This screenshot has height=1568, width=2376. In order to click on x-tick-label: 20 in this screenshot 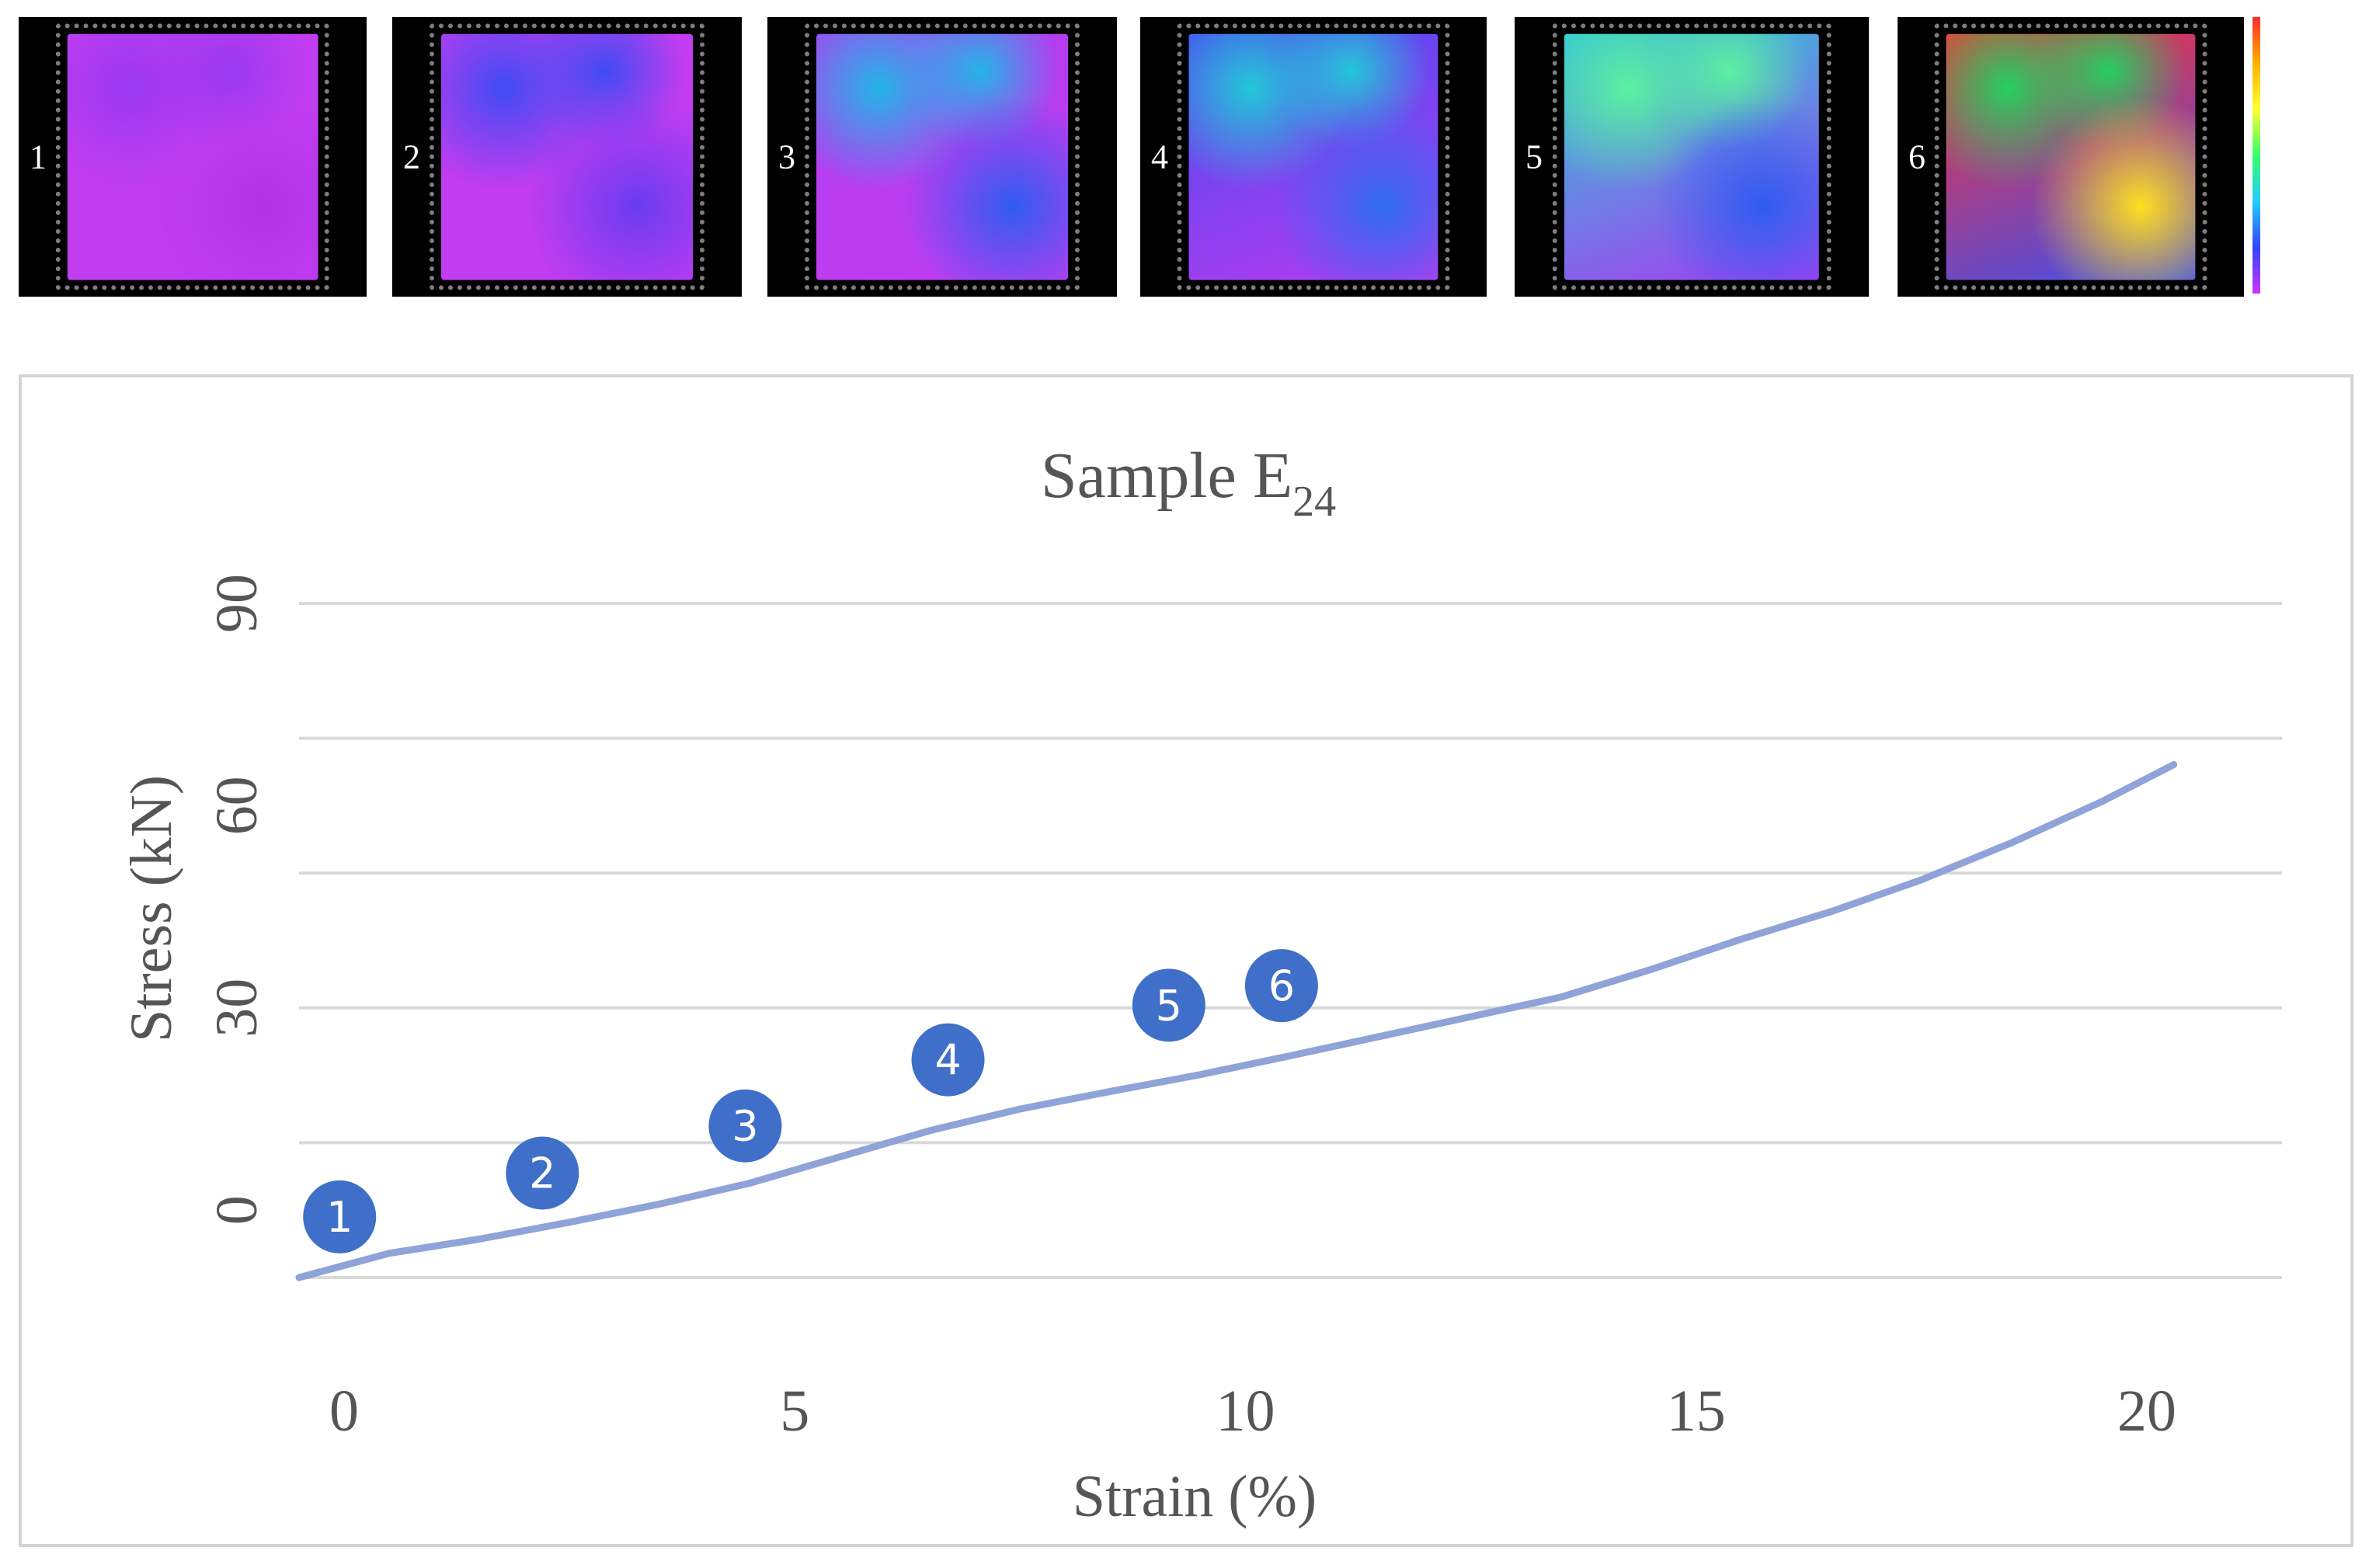, I will do `click(2146, 1412)`.